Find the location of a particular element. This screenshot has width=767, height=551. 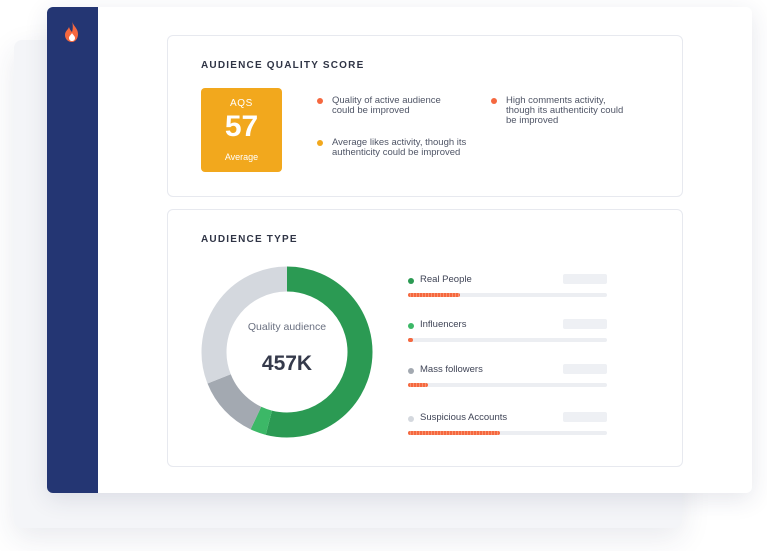

card-title: AUDIENCE TYPE is located at coordinates (249, 239).